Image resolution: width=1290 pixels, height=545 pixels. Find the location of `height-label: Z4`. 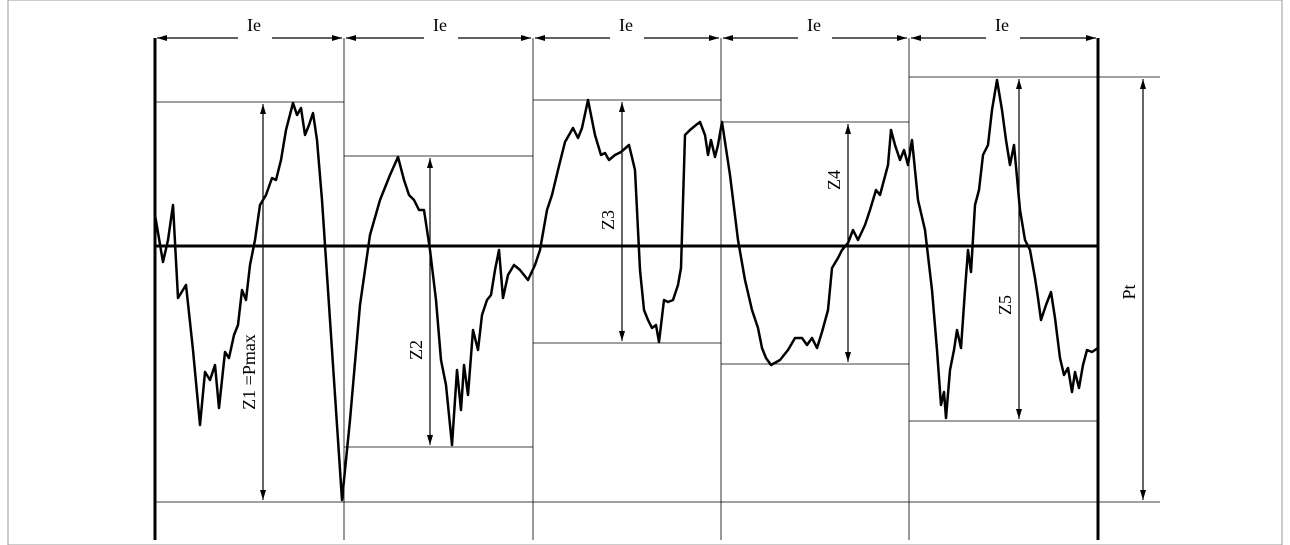

height-label: Z4 is located at coordinates (834, 180).